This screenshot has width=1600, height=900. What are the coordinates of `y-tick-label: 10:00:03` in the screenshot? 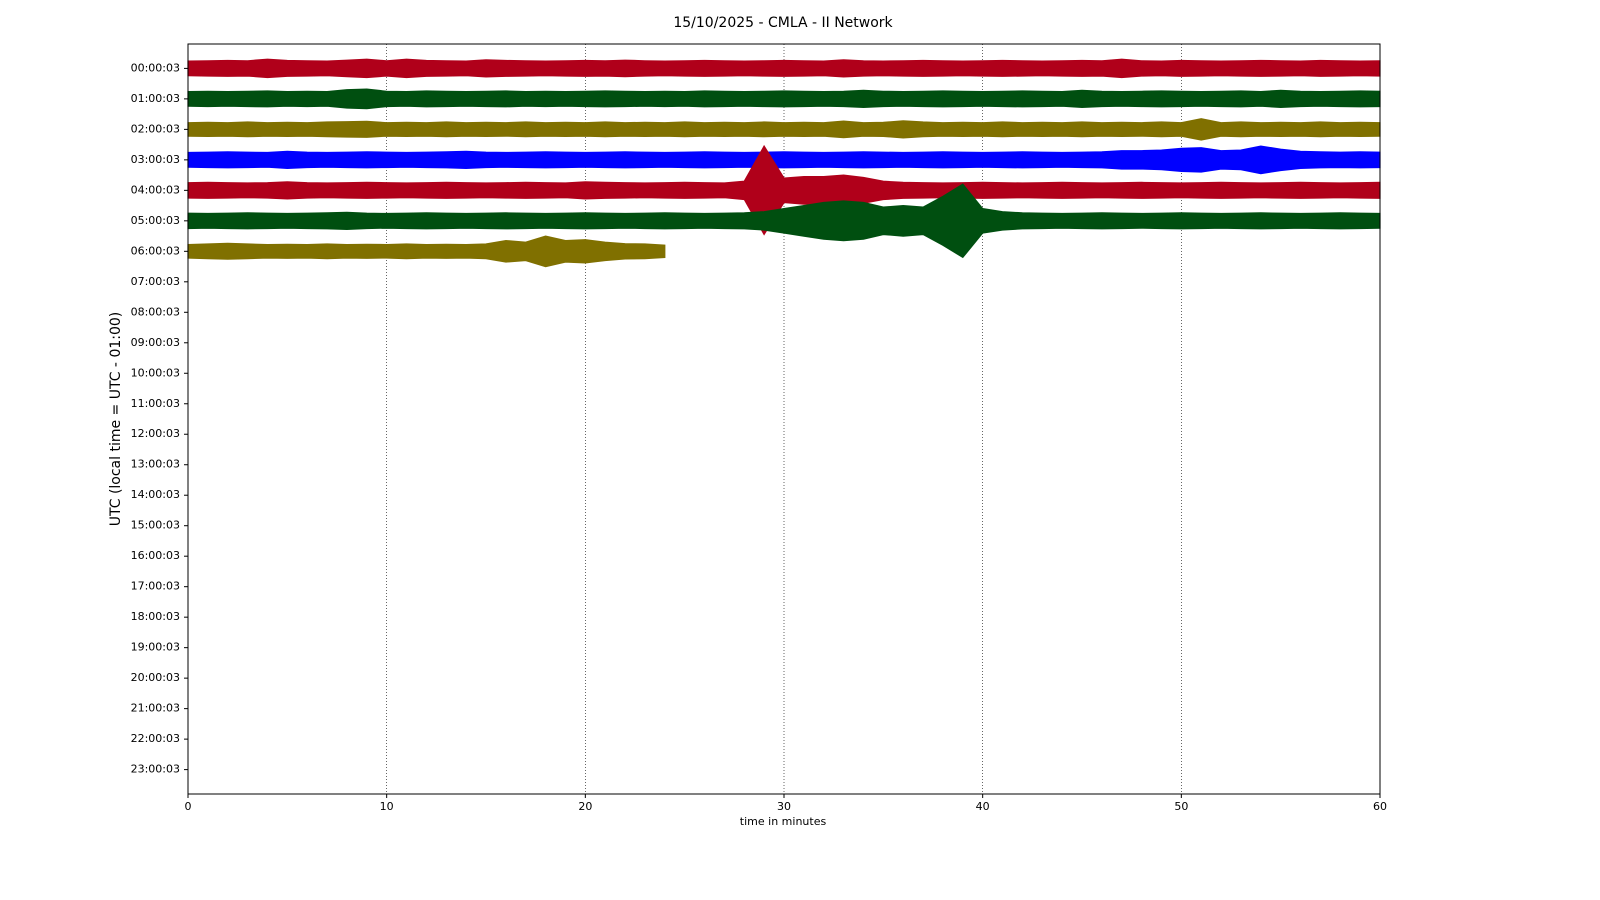 It's located at (155, 372).